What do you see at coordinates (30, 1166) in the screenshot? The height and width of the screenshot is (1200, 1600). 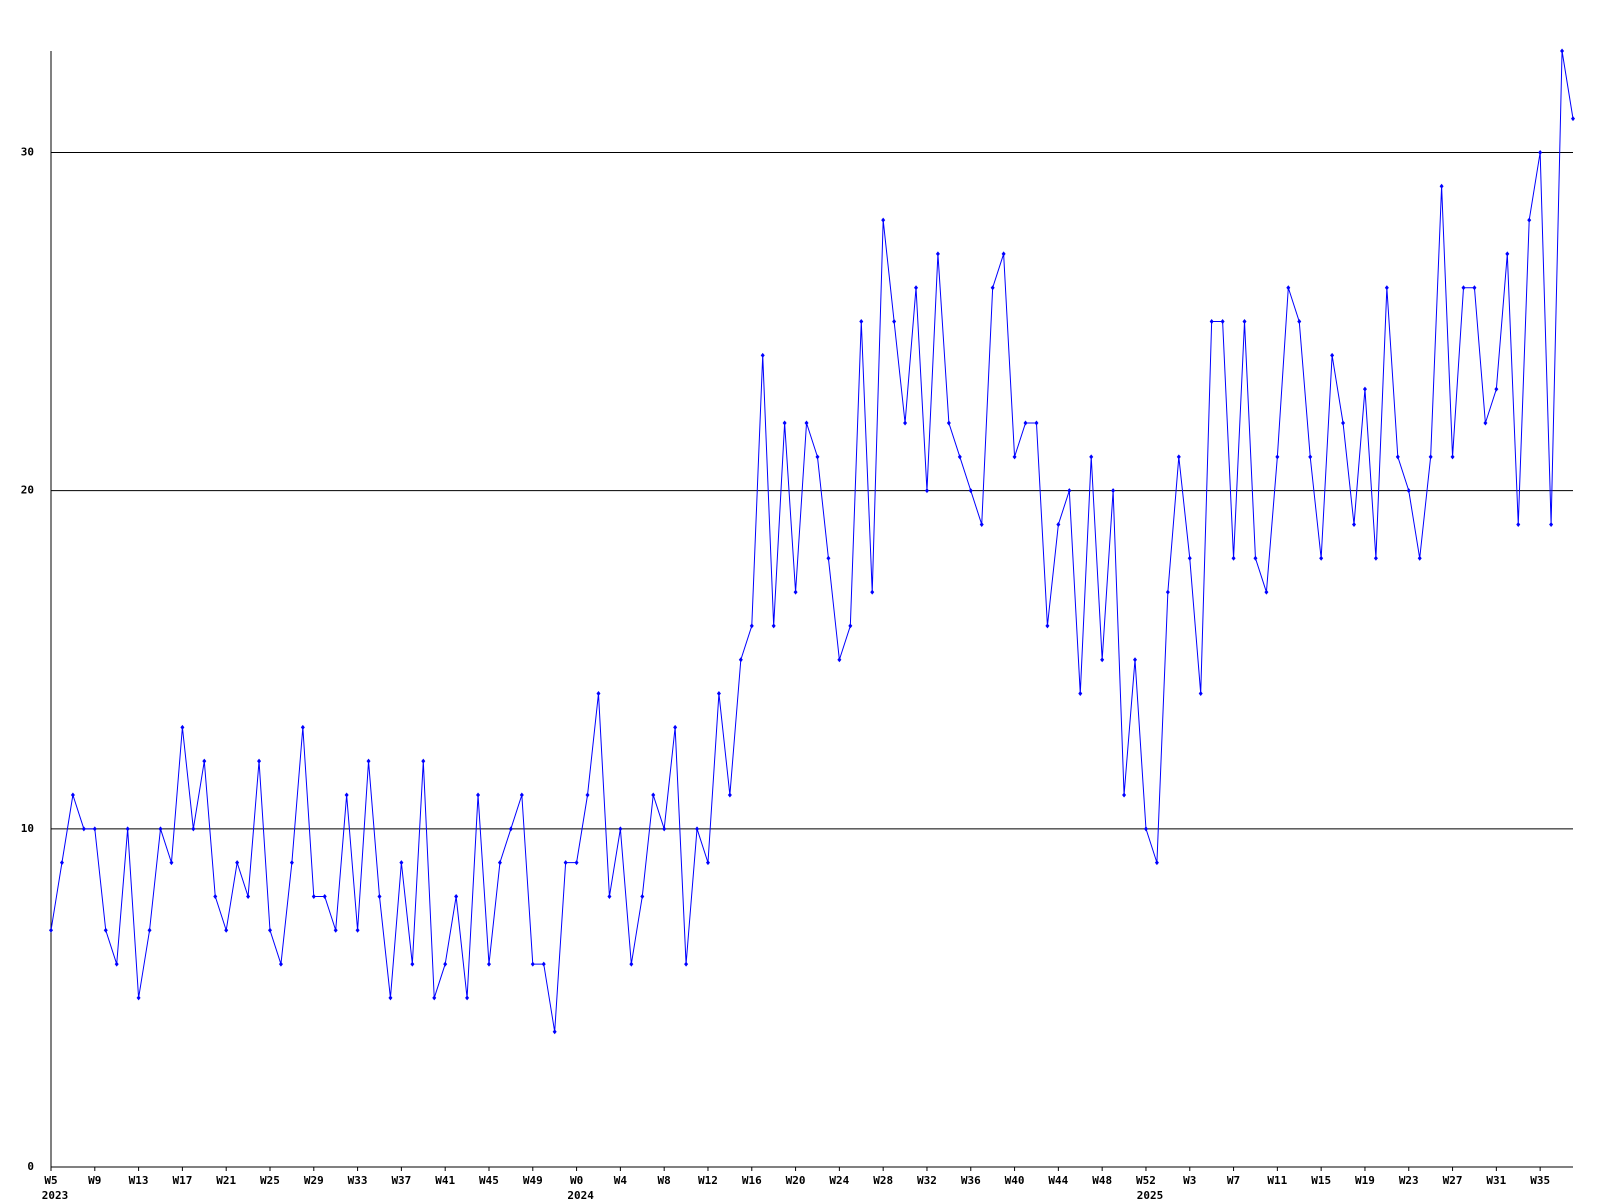 I see `y-tick-label: 0` at bounding box center [30, 1166].